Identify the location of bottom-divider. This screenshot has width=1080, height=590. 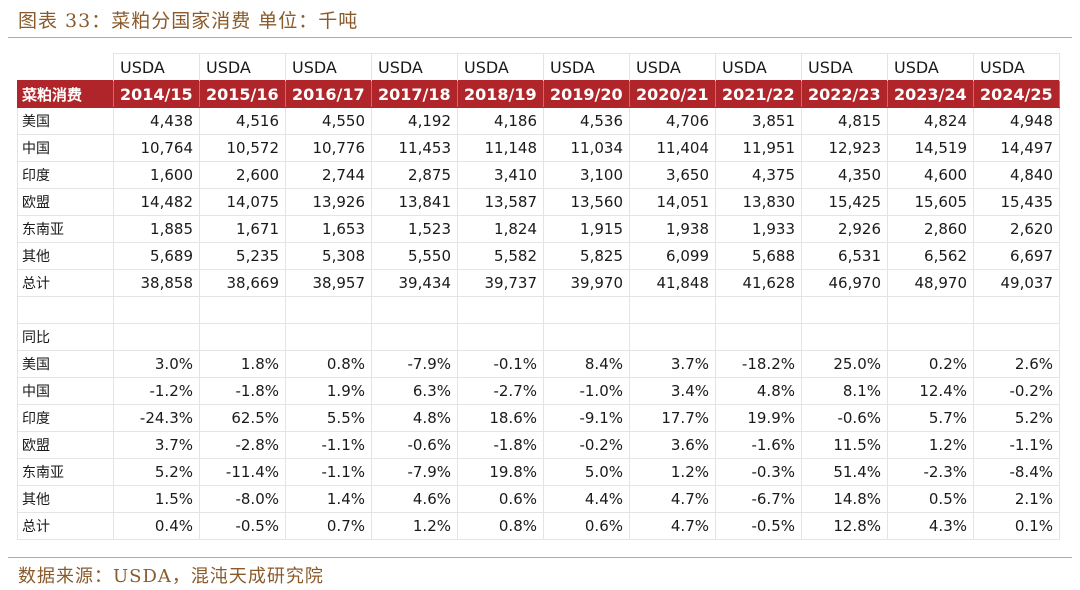
(540, 557).